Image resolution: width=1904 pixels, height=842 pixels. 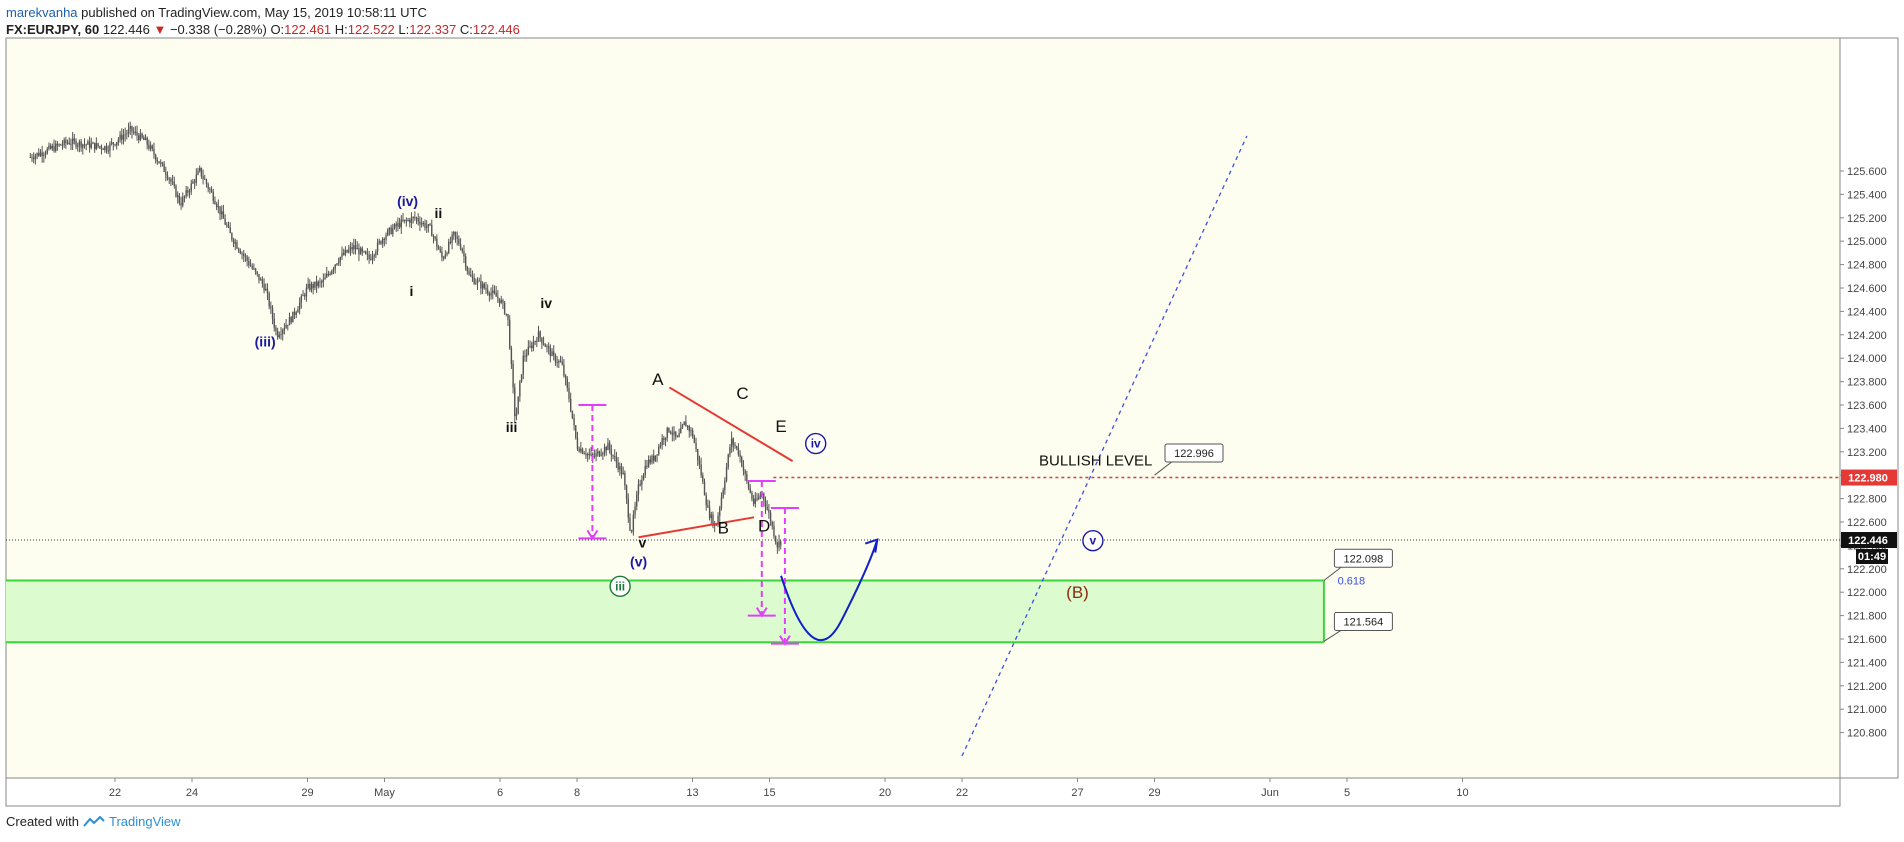 I want to click on price-tick-label: 121.400, so click(x=1867, y=663).